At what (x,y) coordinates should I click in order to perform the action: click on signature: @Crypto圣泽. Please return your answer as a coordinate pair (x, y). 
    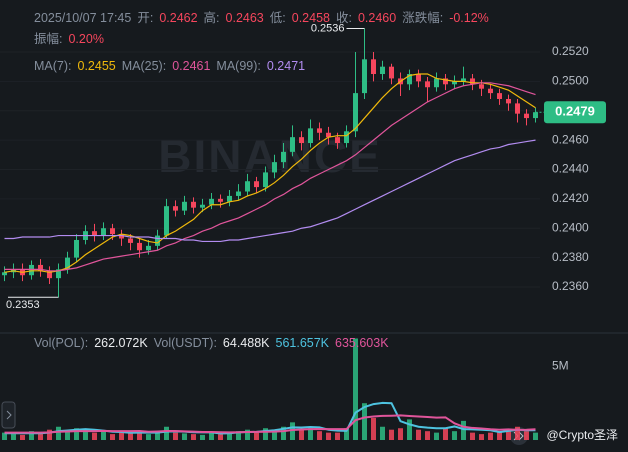
    Looking at the image, I should click on (582, 435).